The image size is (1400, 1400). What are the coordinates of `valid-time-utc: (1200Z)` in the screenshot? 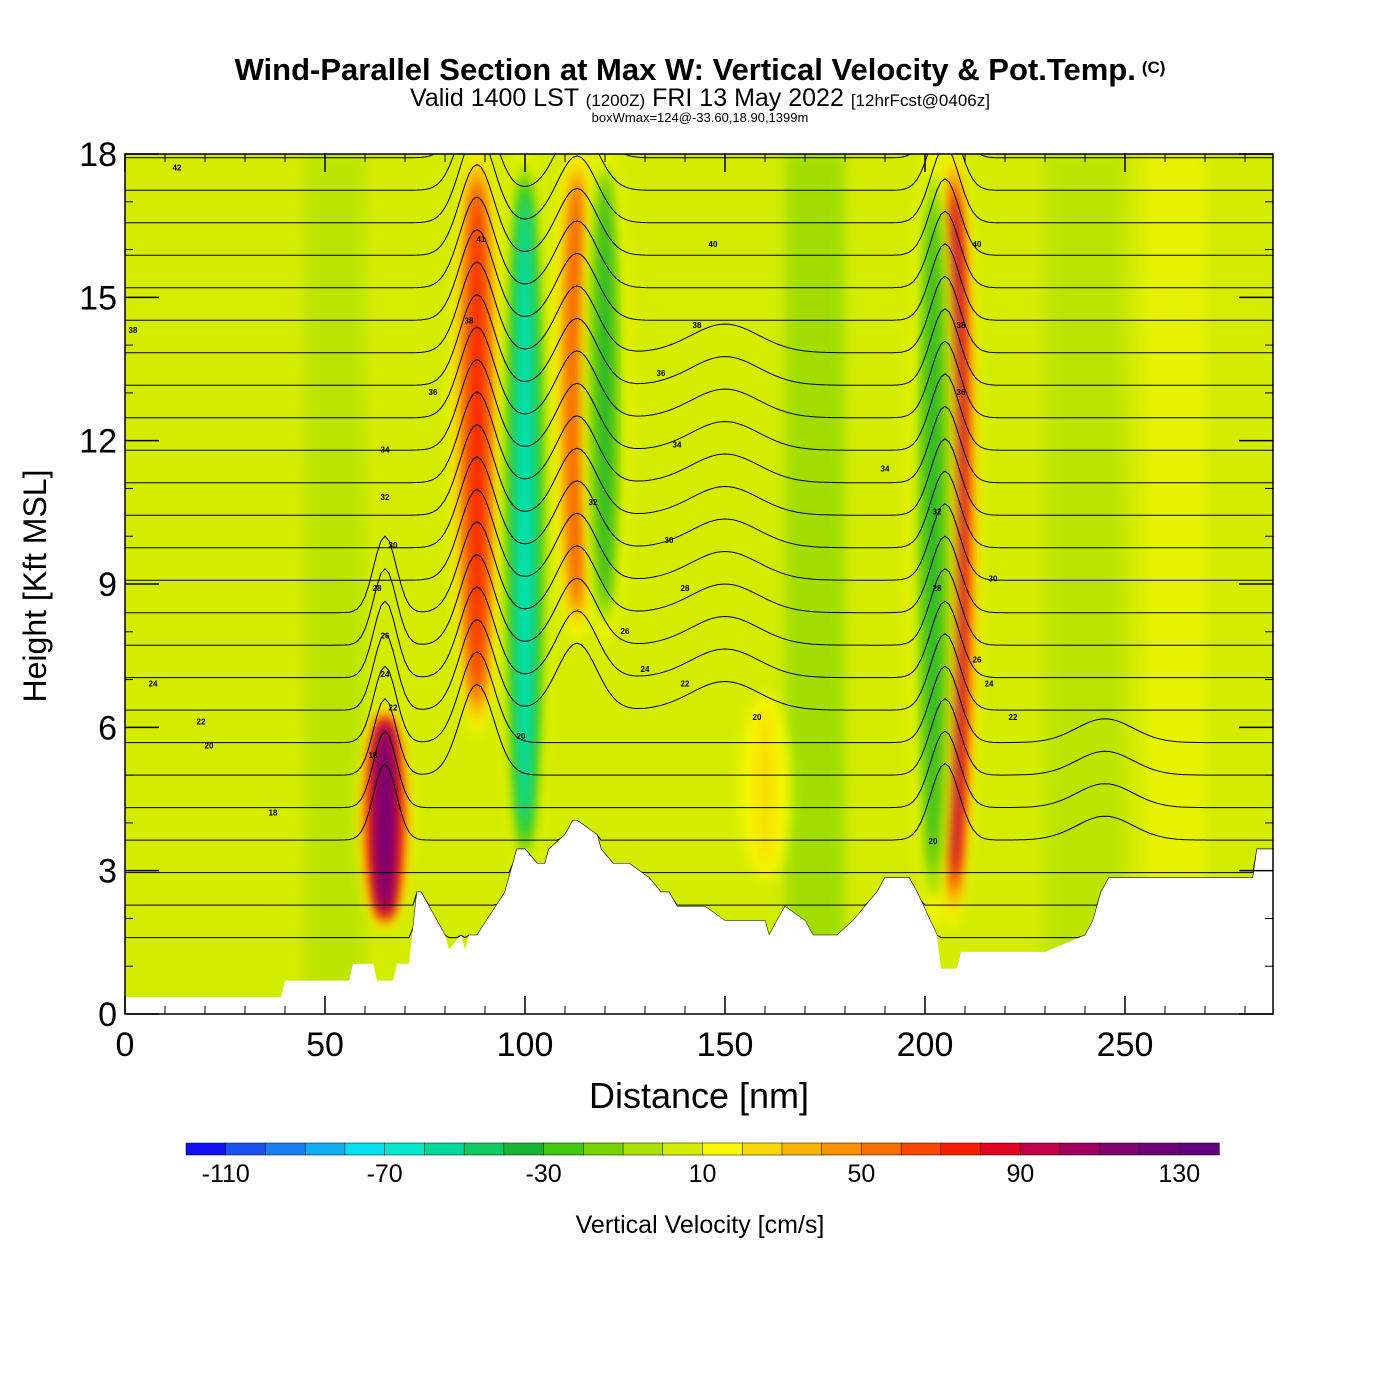 It's located at (615, 100).